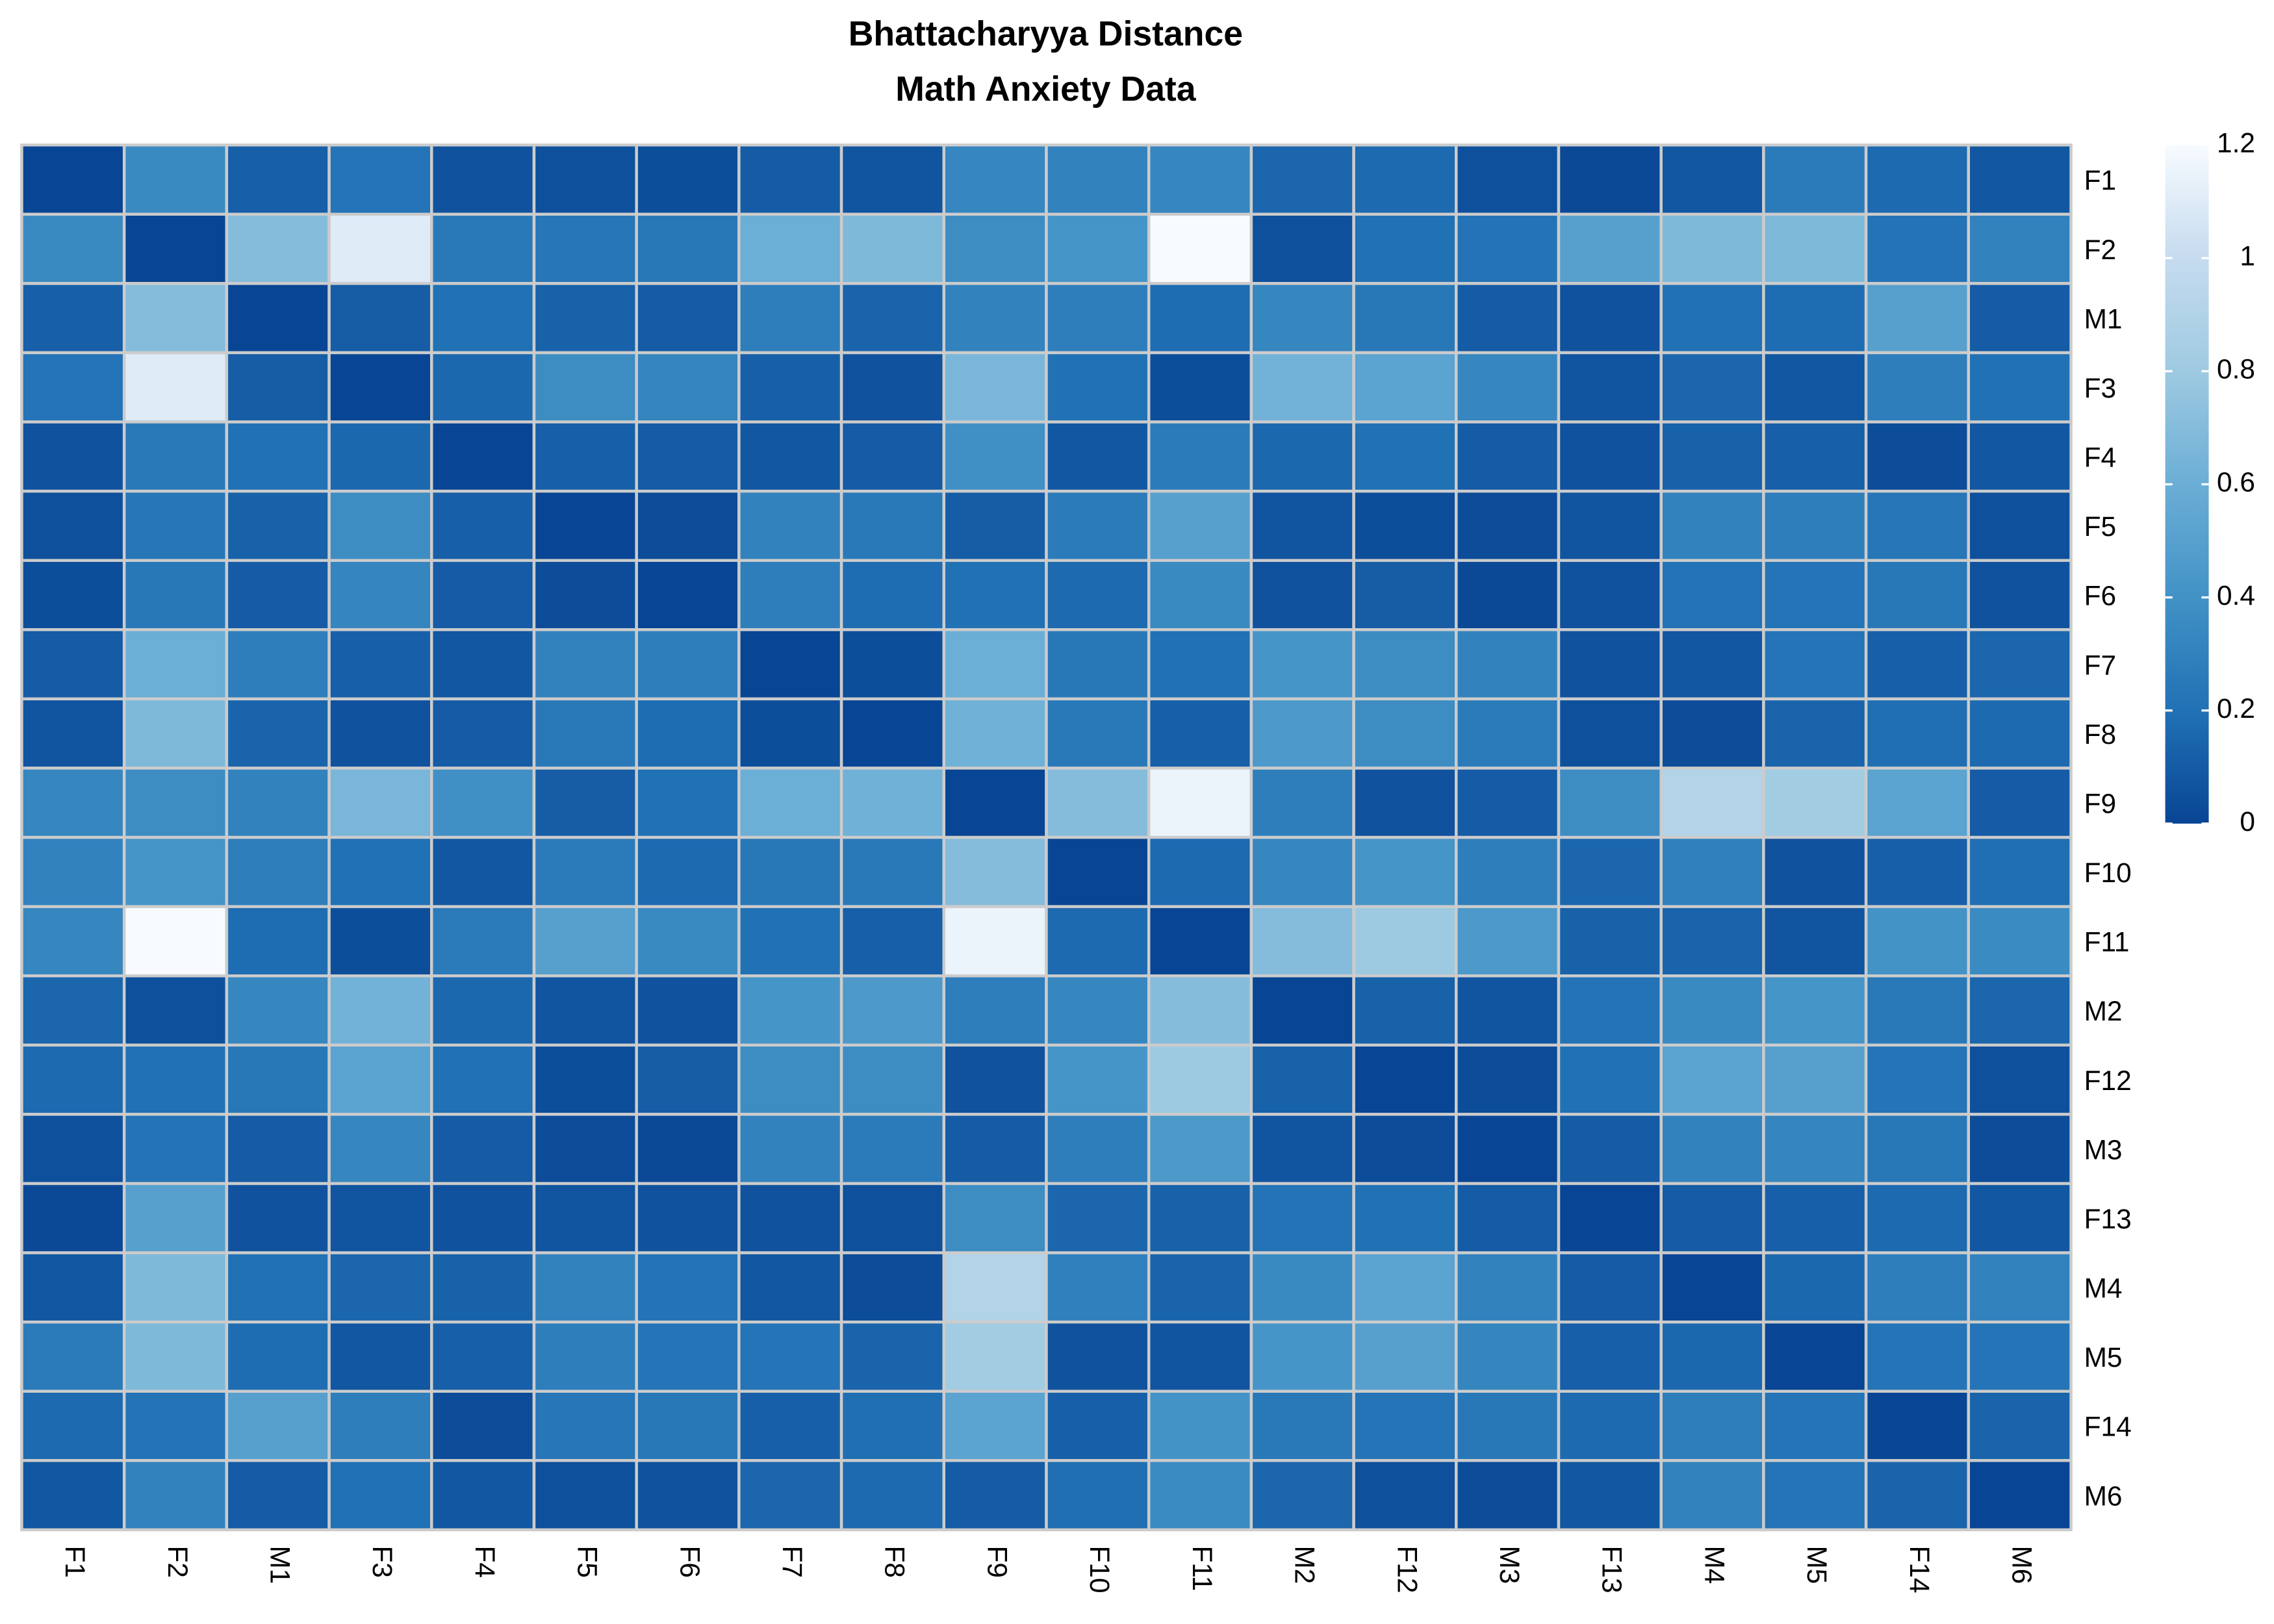 The height and width of the screenshot is (1624, 2274). Describe the element at coordinates (587, 1561) in the screenshot. I see `x-tick-label: F5` at that location.